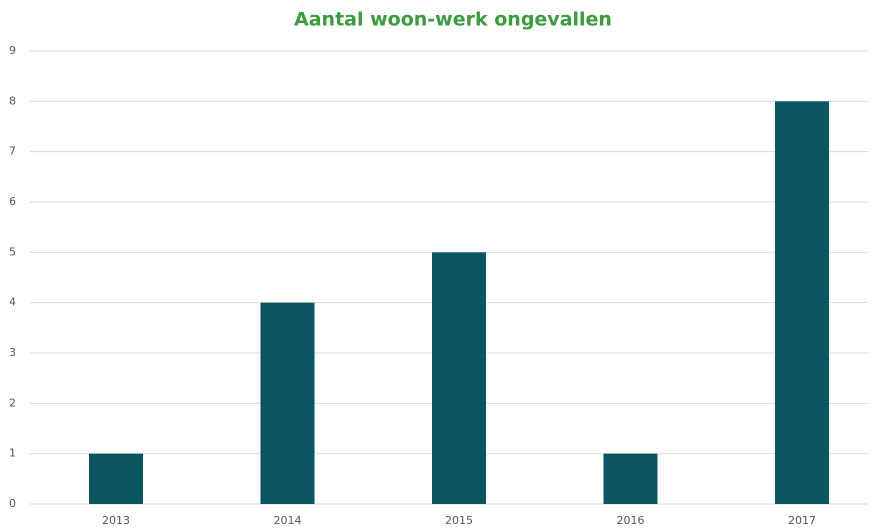 The image size is (880, 529). Describe the element at coordinates (12, 50) in the screenshot. I see `y-tick-label: 9` at that location.